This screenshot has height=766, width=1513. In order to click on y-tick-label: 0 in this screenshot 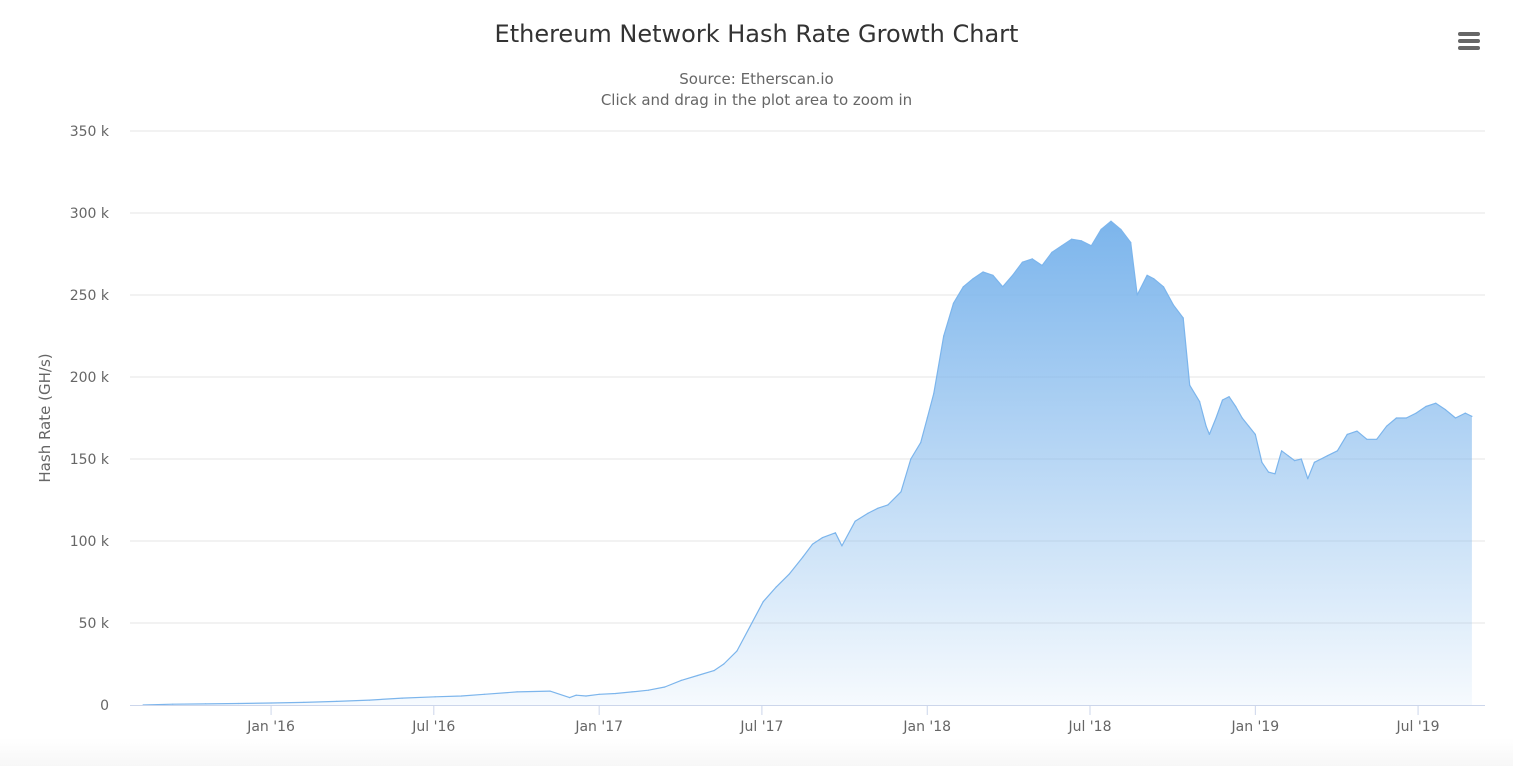, I will do `click(104, 706)`.